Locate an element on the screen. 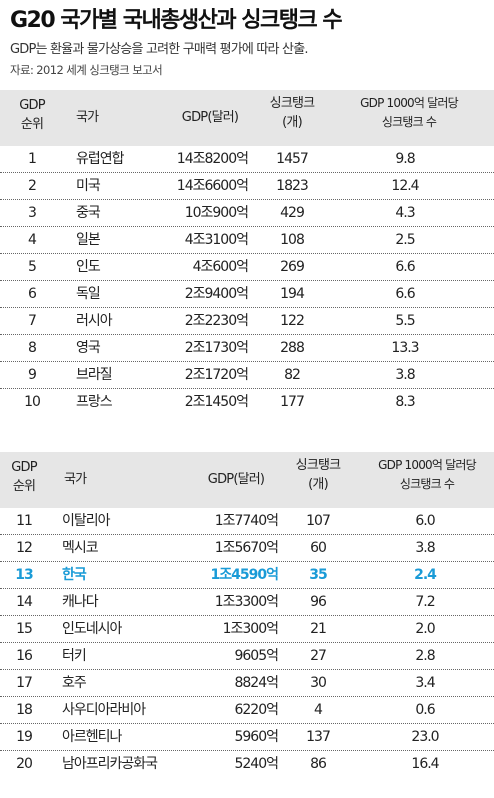 This screenshot has height=798, width=494. cell-country: 멕시코 is located at coordinates (80, 548).